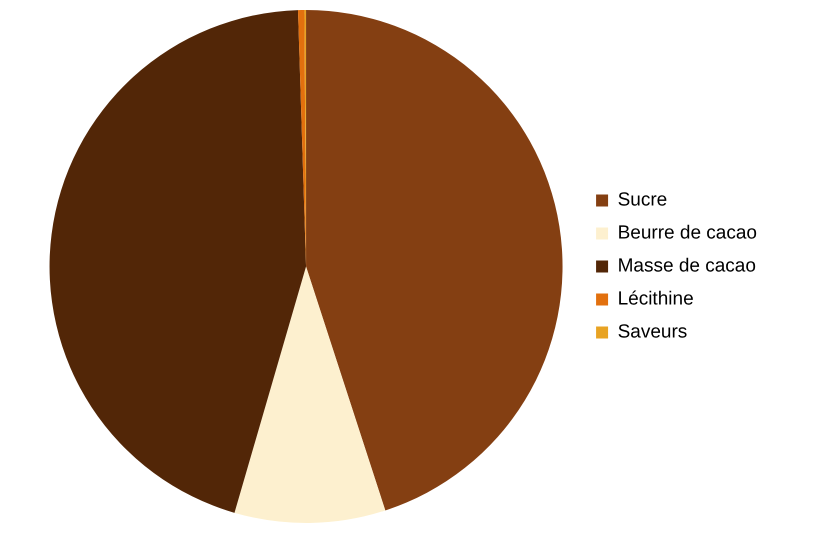 Image resolution: width=827 pixels, height=533 pixels. Describe the element at coordinates (653, 332) in the screenshot. I see `legend-label: Saveurs` at that location.